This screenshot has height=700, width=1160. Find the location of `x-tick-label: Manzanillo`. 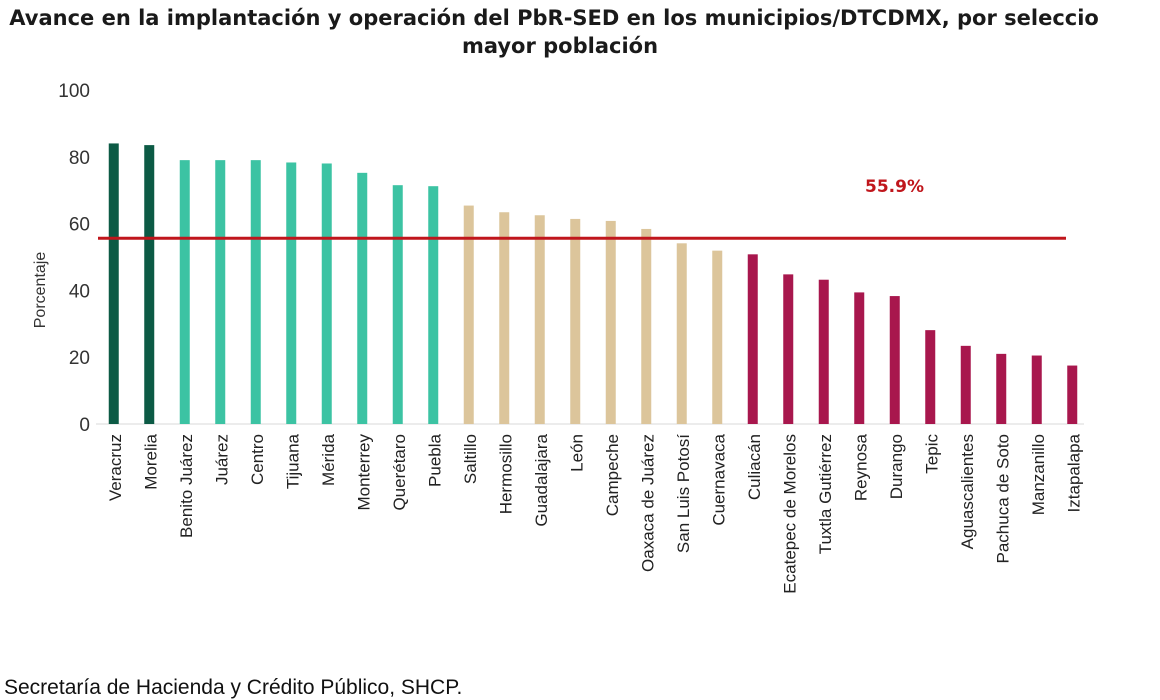

x-tick-label: Manzanillo is located at coordinates (1038, 474).